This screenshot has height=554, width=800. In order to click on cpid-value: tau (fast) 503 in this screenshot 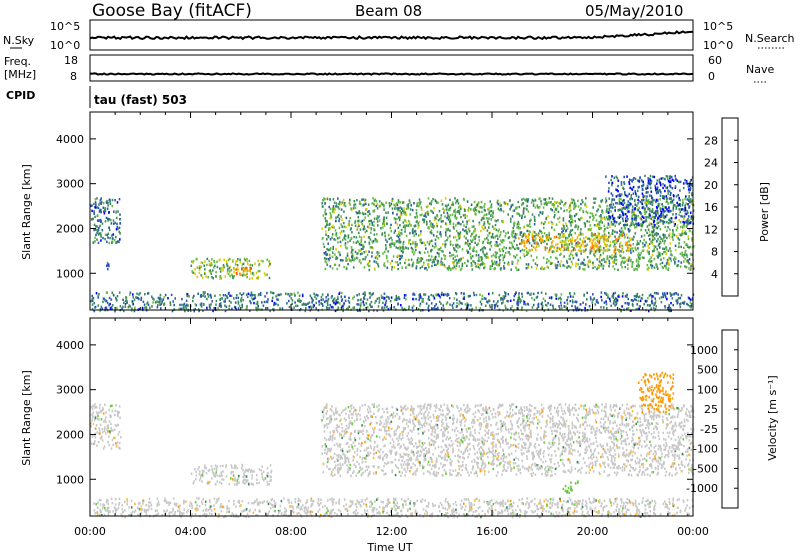, I will do `click(140, 100)`.